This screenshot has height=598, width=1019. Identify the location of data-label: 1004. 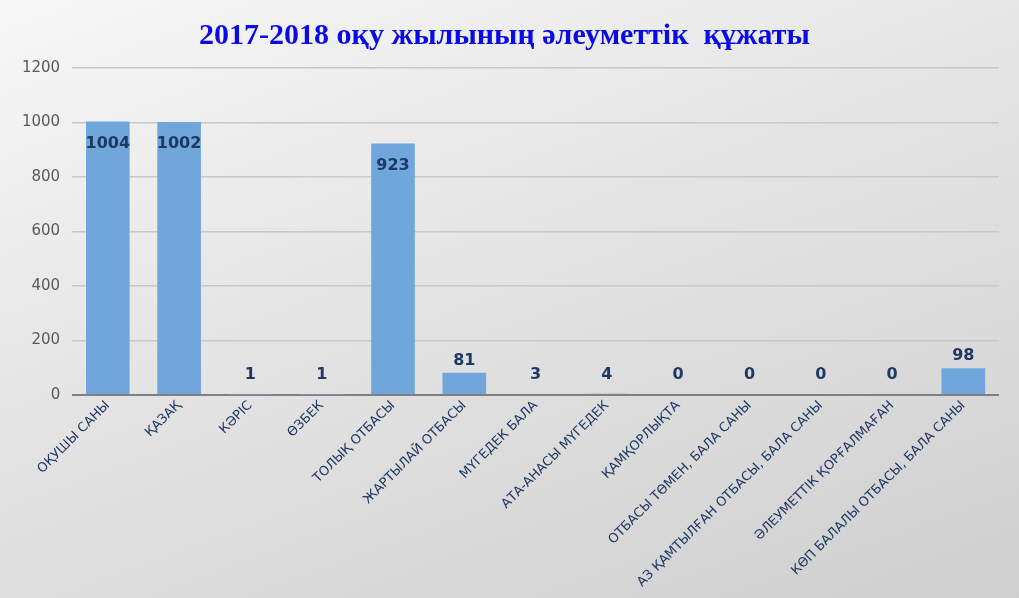
(108, 142).